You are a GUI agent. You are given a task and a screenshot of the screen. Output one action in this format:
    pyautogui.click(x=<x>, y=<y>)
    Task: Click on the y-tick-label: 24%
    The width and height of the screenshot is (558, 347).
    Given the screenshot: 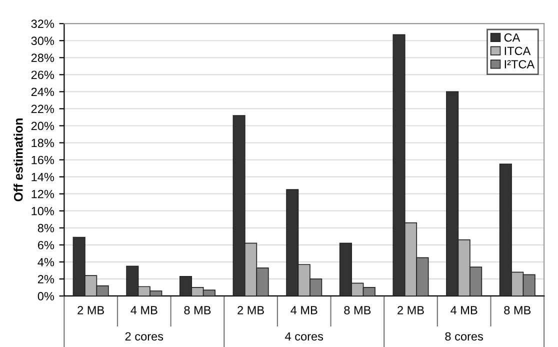 What is the action you would take?
    pyautogui.click(x=42, y=92)
    